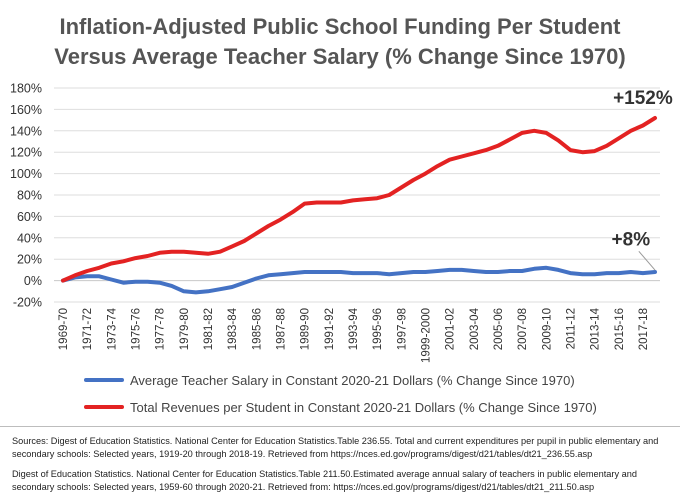 The height and width of the screenshot is (504, 680). What do you see at coordinates (257, 329) in the screenshot?
I see `x-tick-label: 1985-86` at bounding box center [257, 329].